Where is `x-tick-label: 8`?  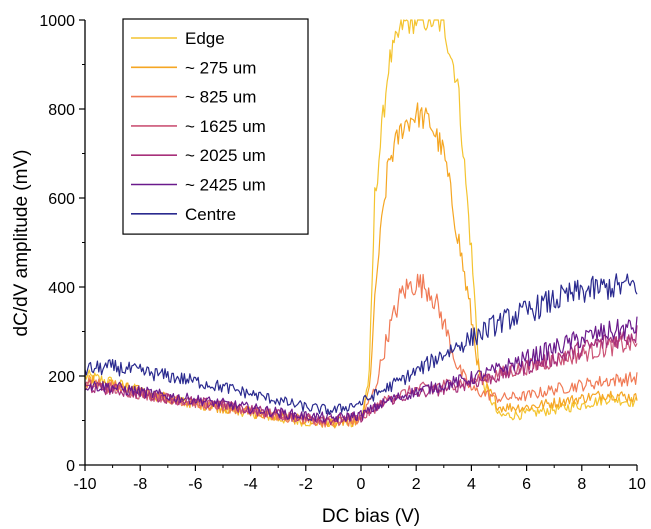
x-tick-label: 8 is located at coordinates (581, 484).